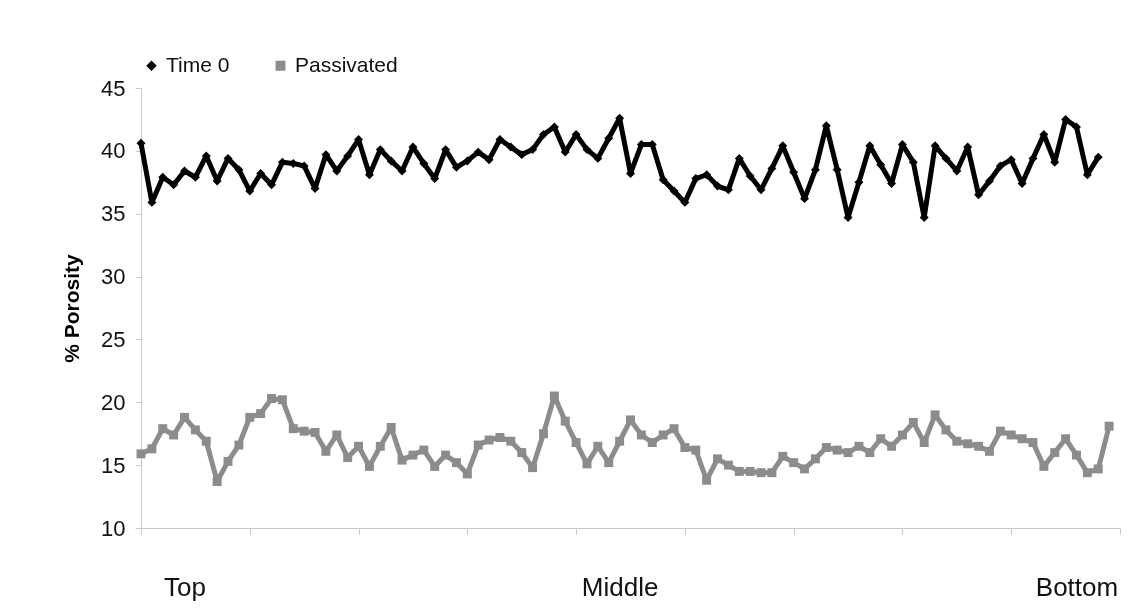  What do you see at coordinates (113, 88) in the screenshot?
I see `y-tick-label: 45` at bounding box center [113, 88].